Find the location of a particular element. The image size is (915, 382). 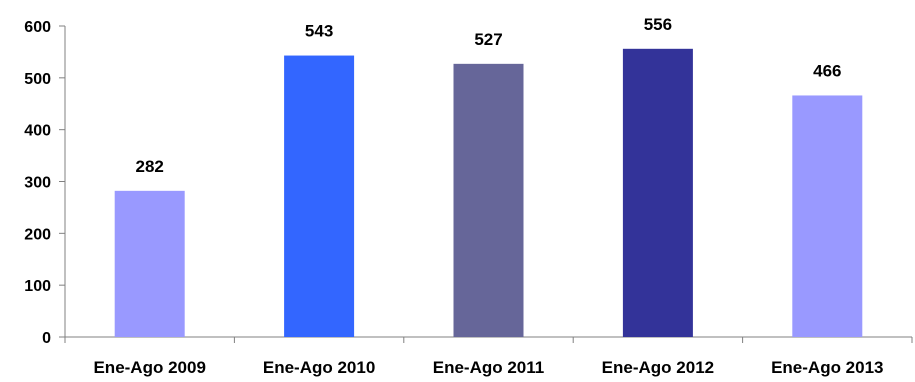

y-tick-label: 300 is located at coordinates (37, 183).